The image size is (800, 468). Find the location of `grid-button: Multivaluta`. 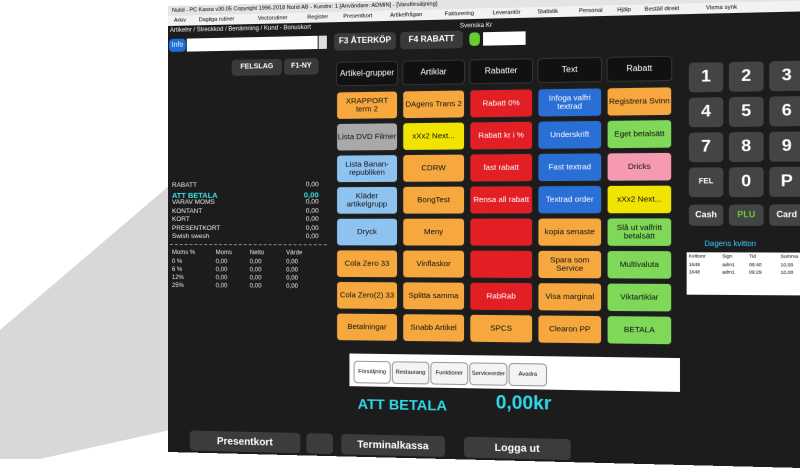

grid-button: Multivaluta is located at coordinates (639, 264).